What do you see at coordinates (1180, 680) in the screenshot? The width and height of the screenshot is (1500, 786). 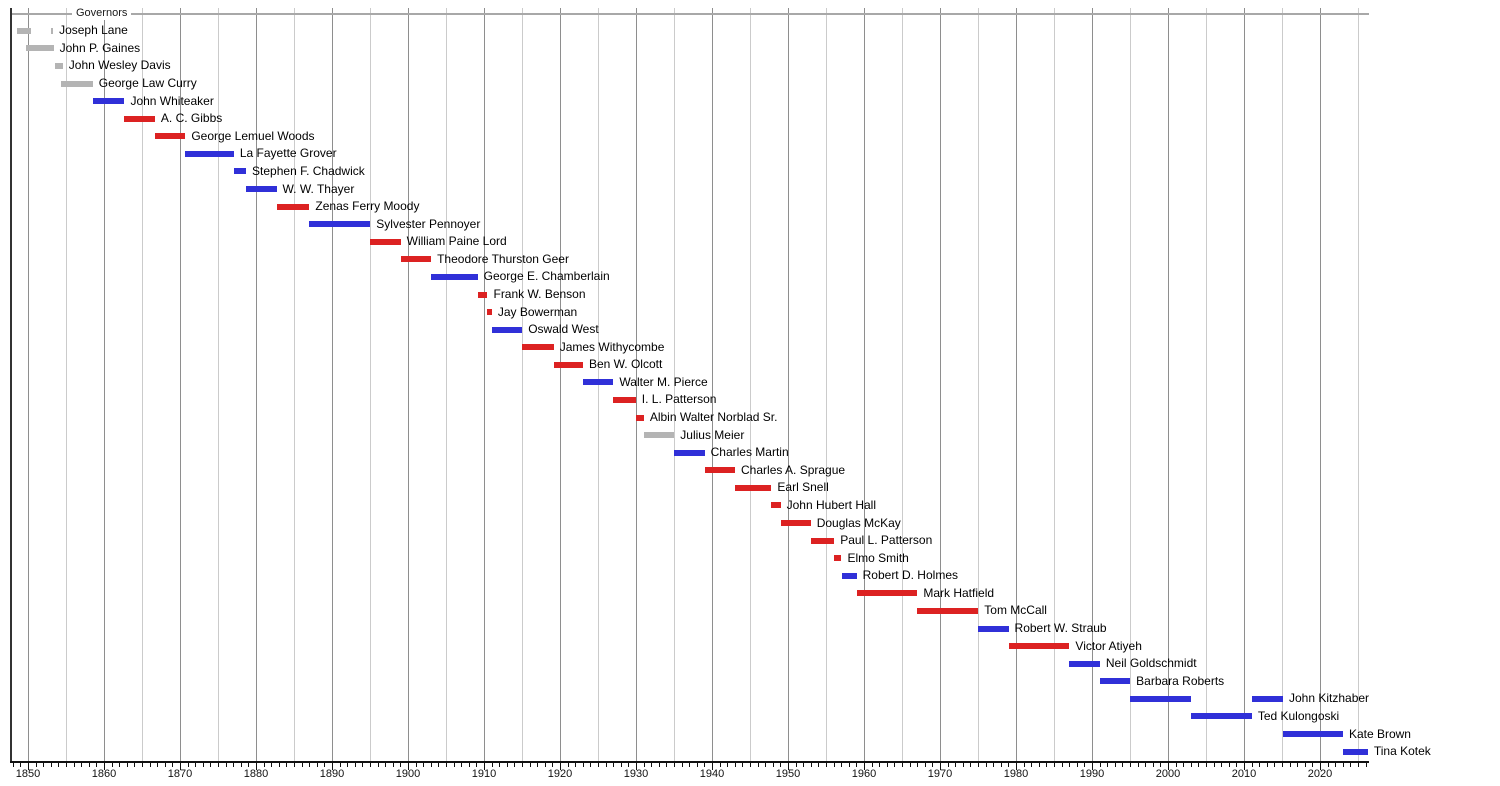 I see `governor-label: Barbara Roberts` at bounding box center [1180, 680].